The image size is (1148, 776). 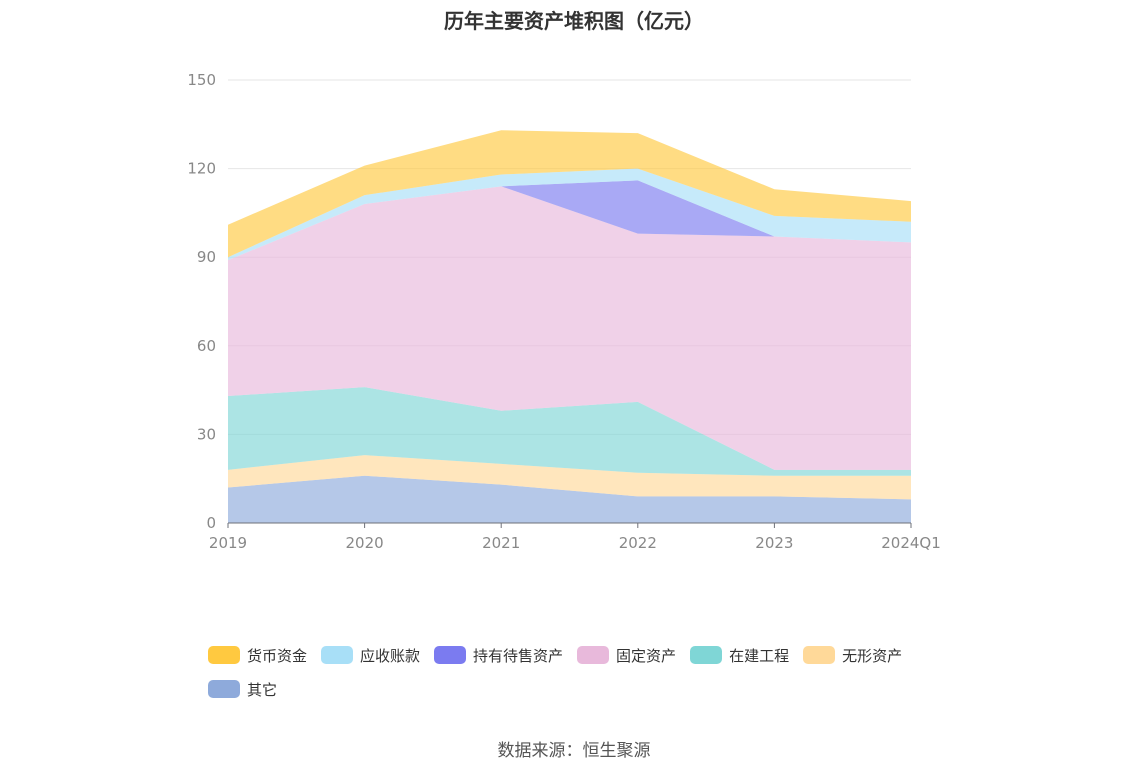 What do you see at coordinates (911, 543) in the screenshot?
I see `x-tick-label: 2024Q1` at bounding box center [911, 543].